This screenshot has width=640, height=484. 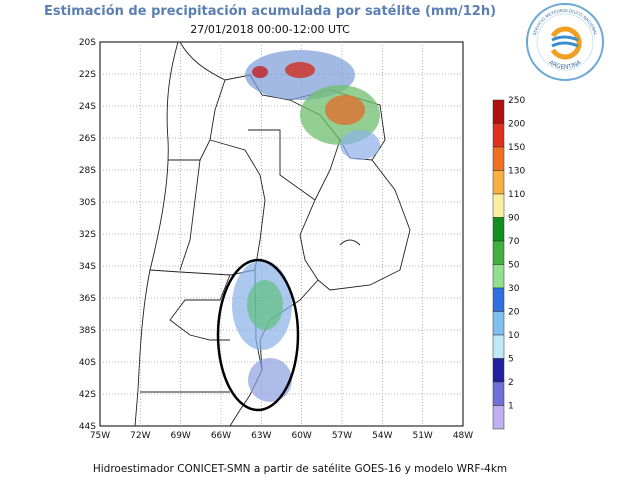 What do you see at coordinates (516, 101) in the screenshot?
I see `colorbar-label: 250` at bounding box center [516, 101].